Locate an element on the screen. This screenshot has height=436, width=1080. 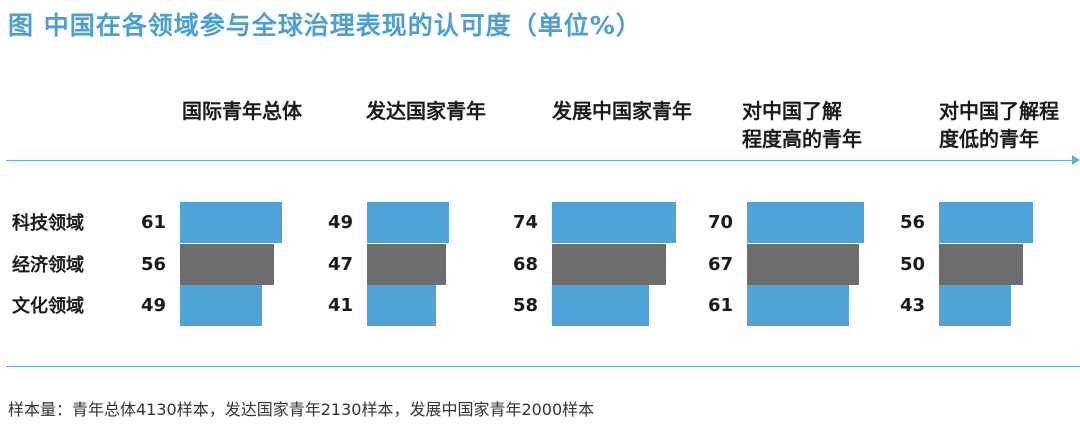
column-header-line: 度低的青年 is located at coordinates (989, 139).